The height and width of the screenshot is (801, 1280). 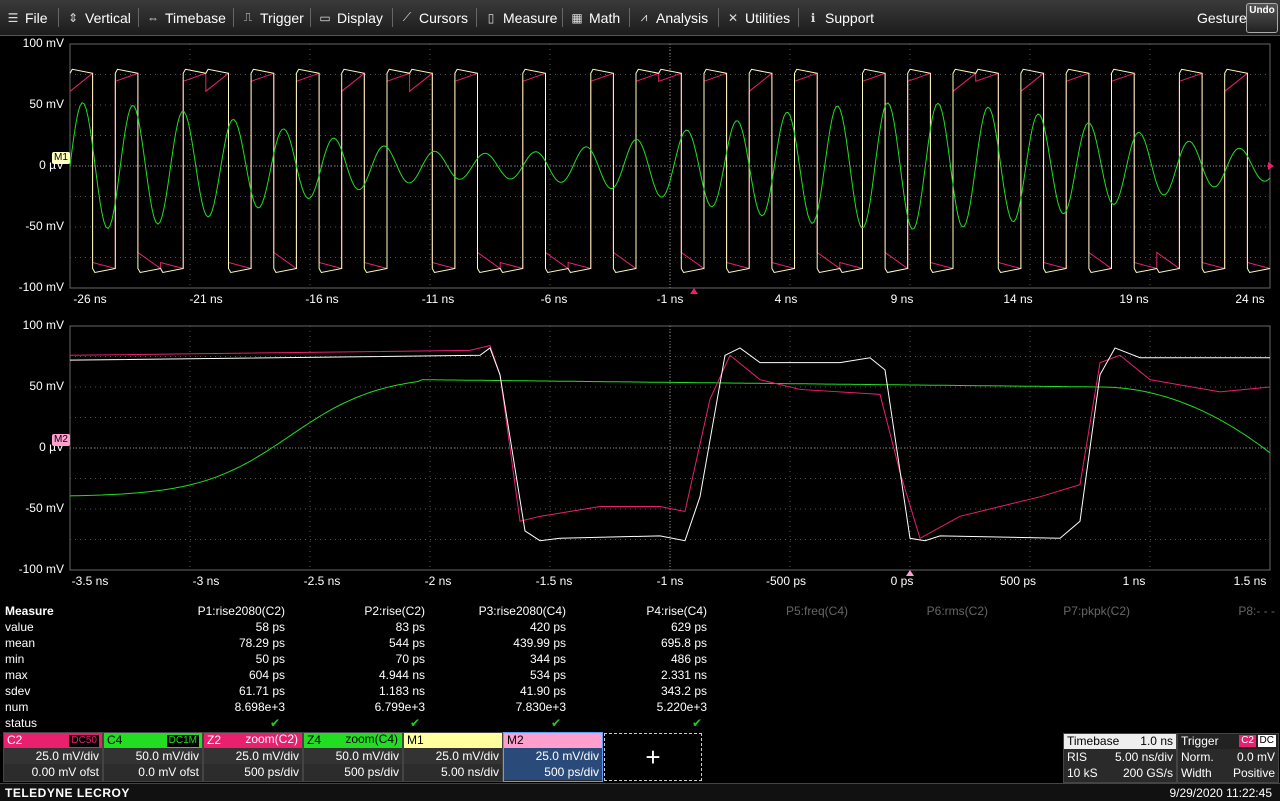 I want to click on channel-header: C4 DC1M, so click(x=153, y=740).